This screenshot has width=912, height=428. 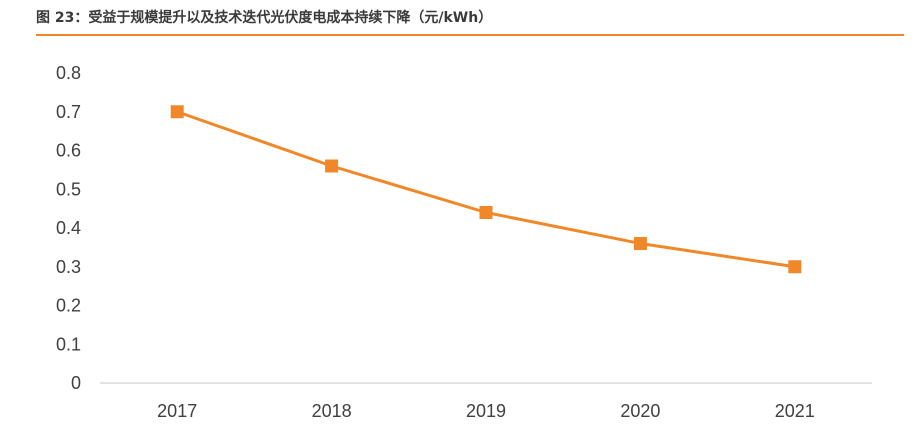 What do you see at coordinates (640, 411) in the screenshot?
I see `x-tick-label: 2020` at bounding box center [640, 411].